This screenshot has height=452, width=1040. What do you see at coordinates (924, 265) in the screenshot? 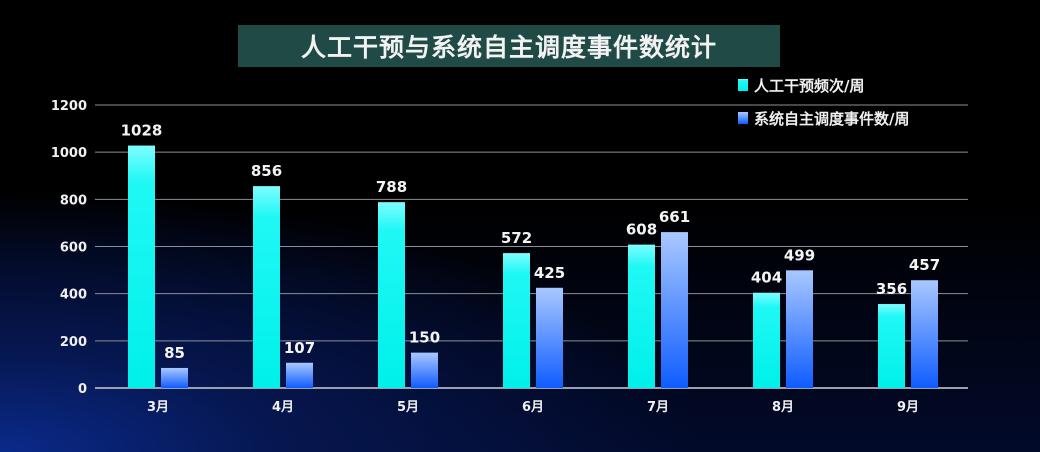
I see `data-label: 457` at bounding box center [924, 265].